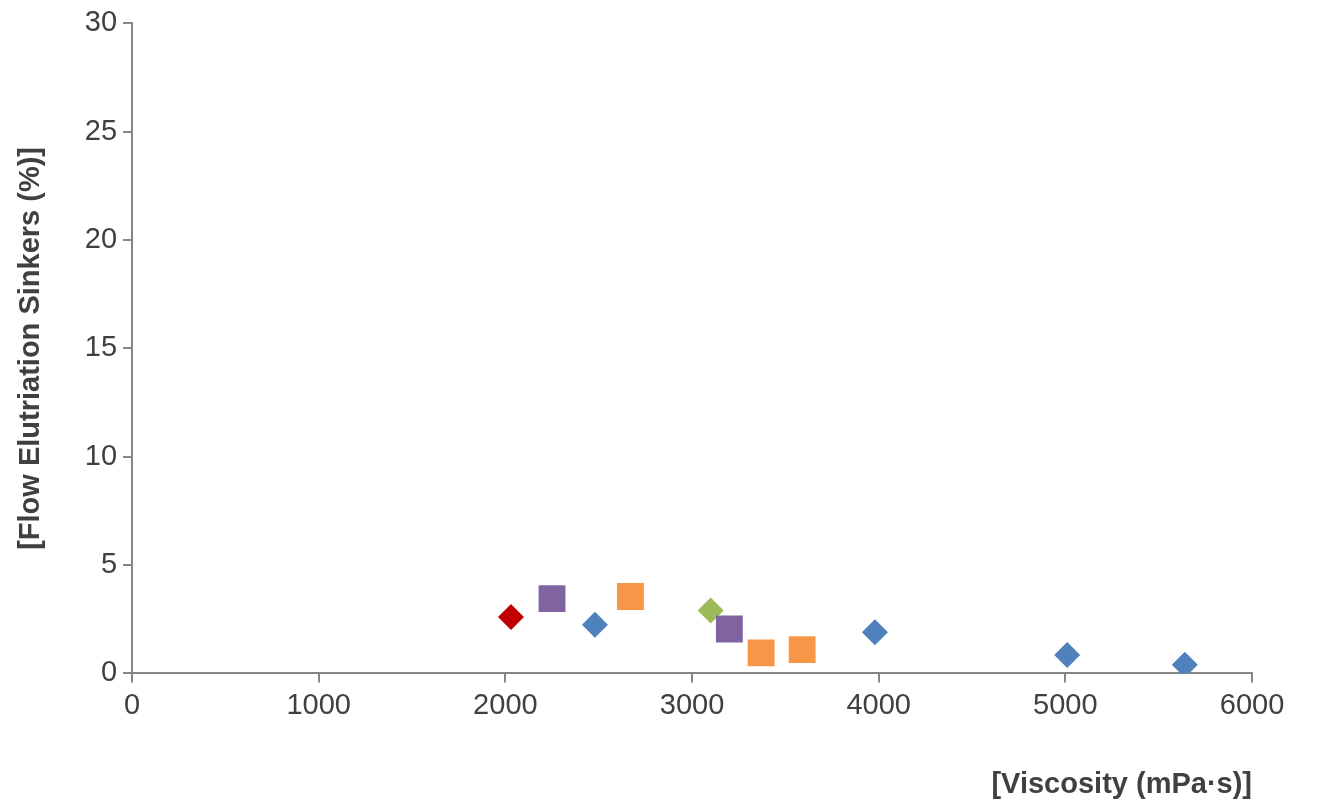  What do you see at coordinates (101, 454) in the screenshot?
I see `y-tick-label: 10` at bounding box center [101, 454].